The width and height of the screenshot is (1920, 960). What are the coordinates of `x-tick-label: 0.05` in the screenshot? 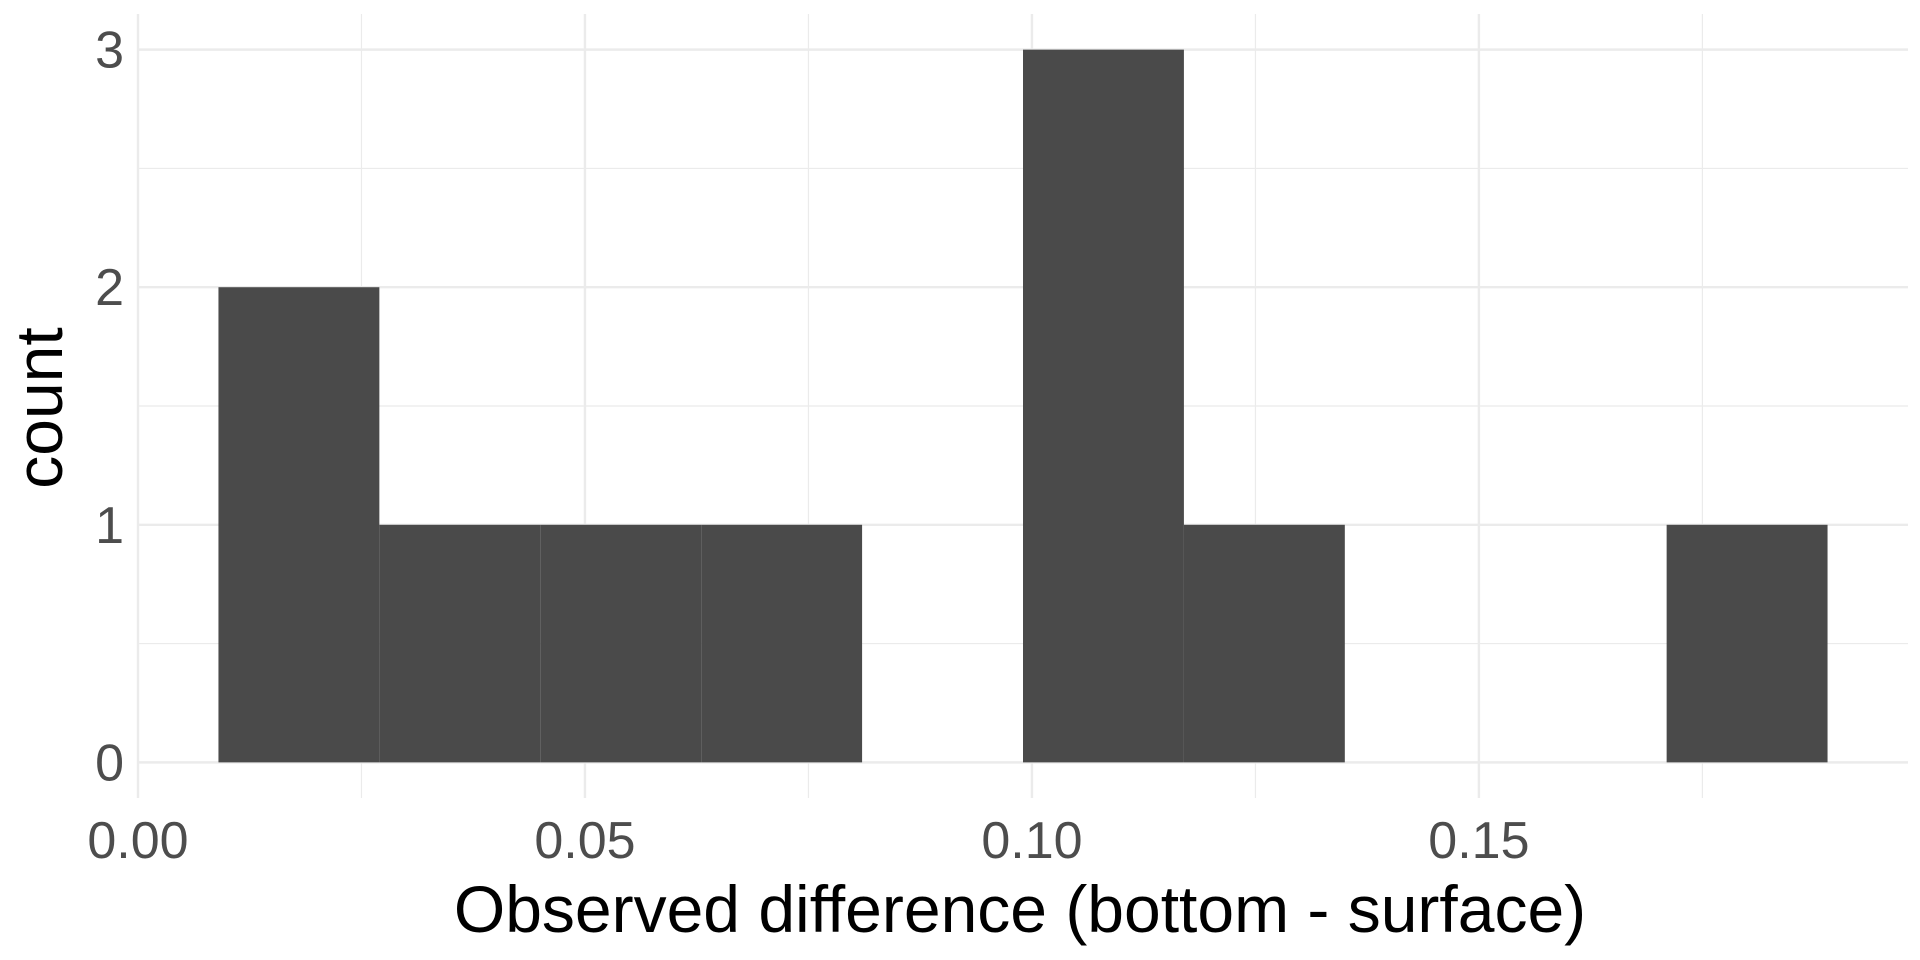 It's located at (584, 841).